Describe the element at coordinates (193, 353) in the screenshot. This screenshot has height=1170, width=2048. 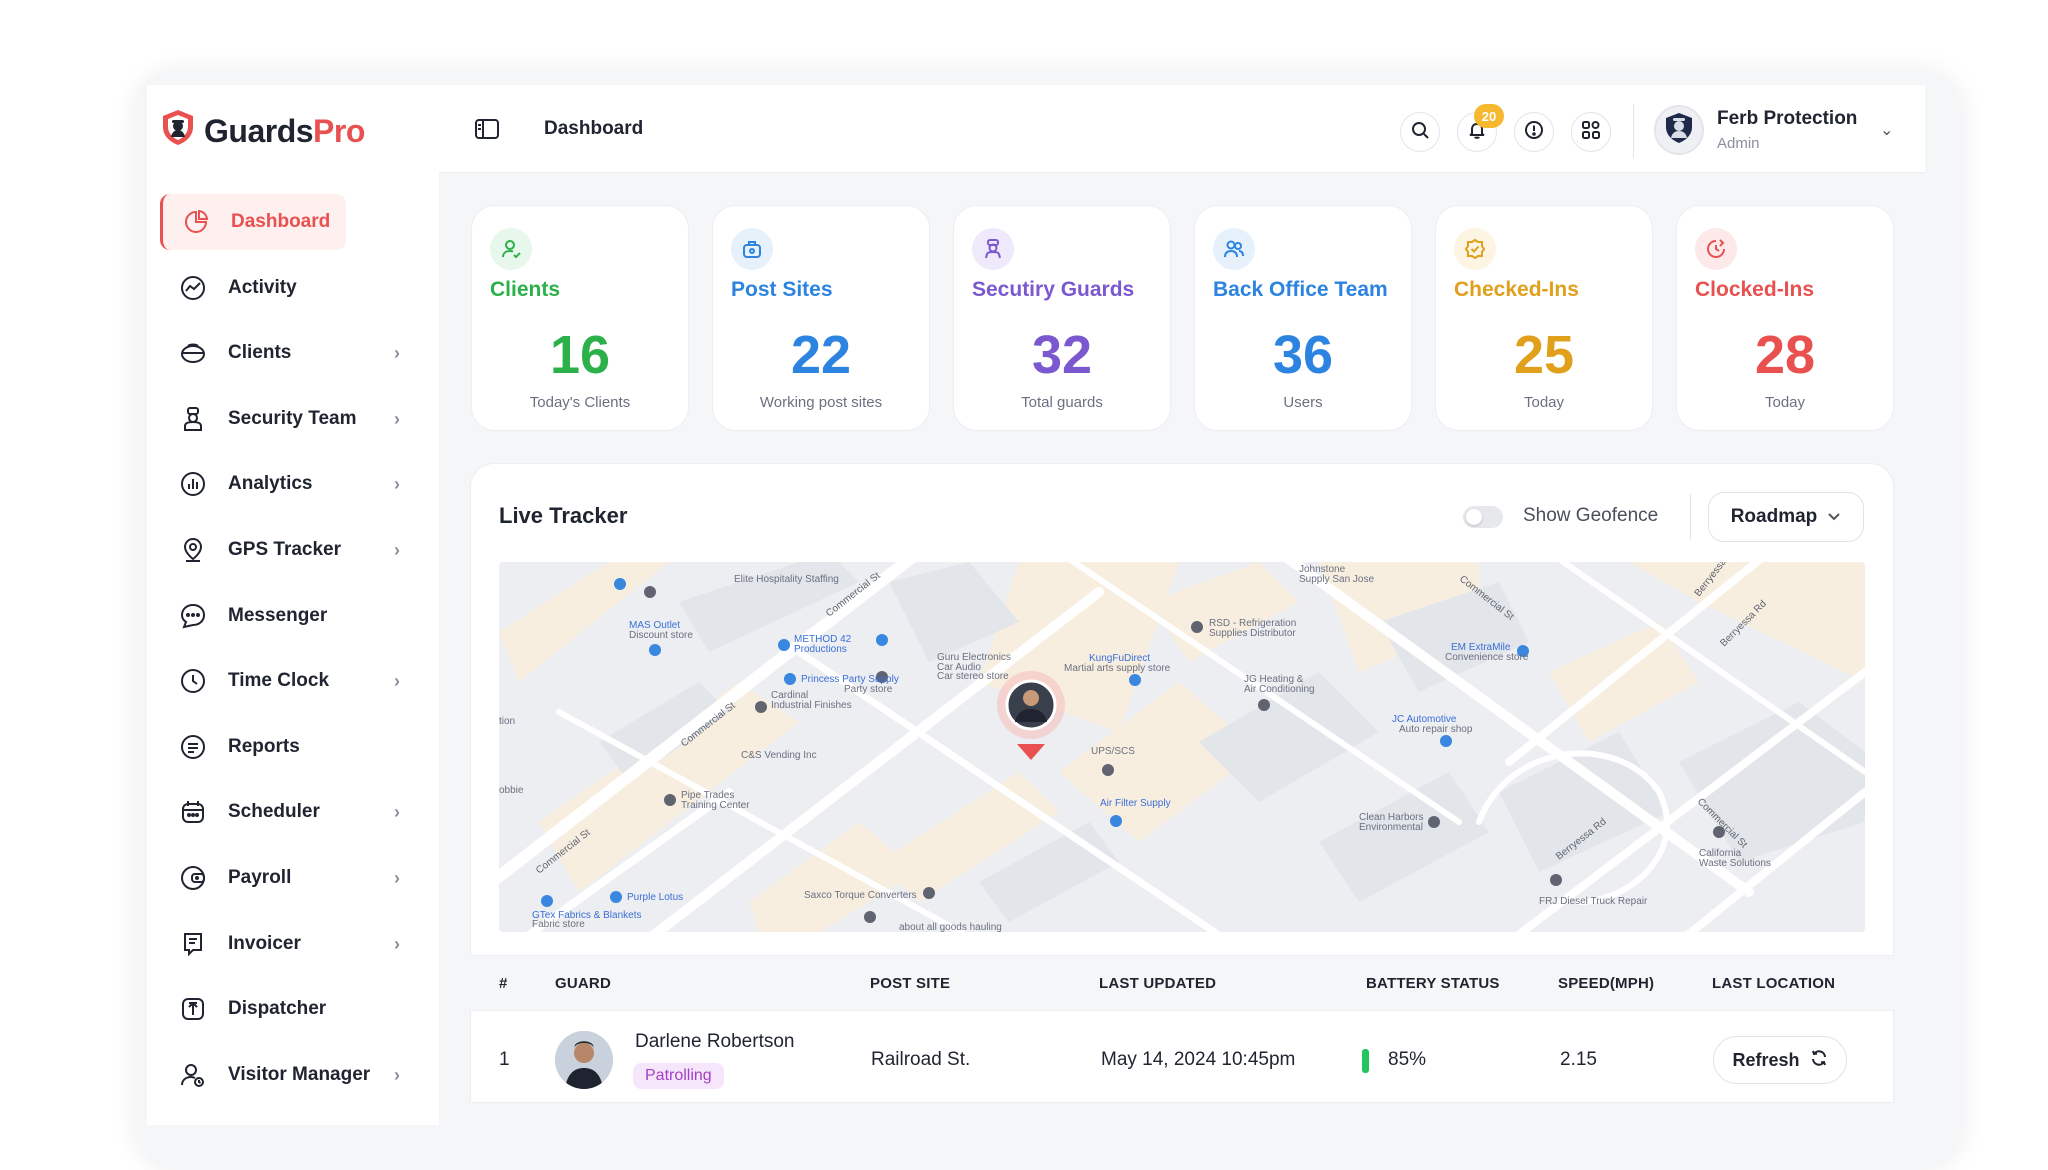
I see `clients-icon` at that location.